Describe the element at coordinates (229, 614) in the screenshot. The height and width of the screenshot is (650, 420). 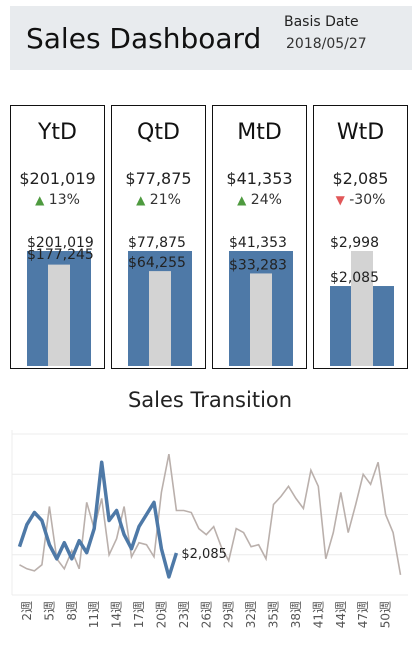
I see `x-tick-label: 29週` at that location.